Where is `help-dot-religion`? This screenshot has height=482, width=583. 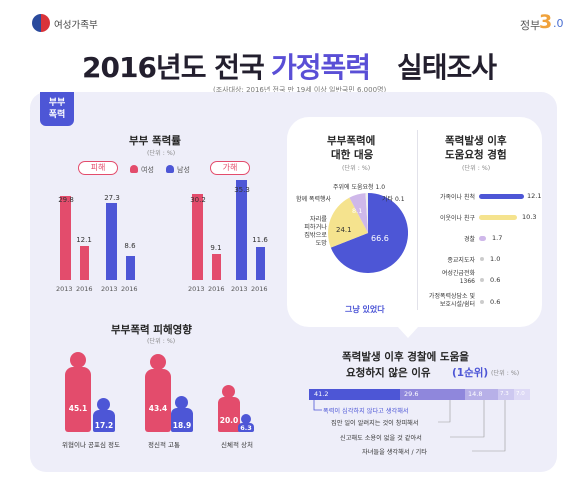
help-dot-religion is located at coordinates (482, 259).